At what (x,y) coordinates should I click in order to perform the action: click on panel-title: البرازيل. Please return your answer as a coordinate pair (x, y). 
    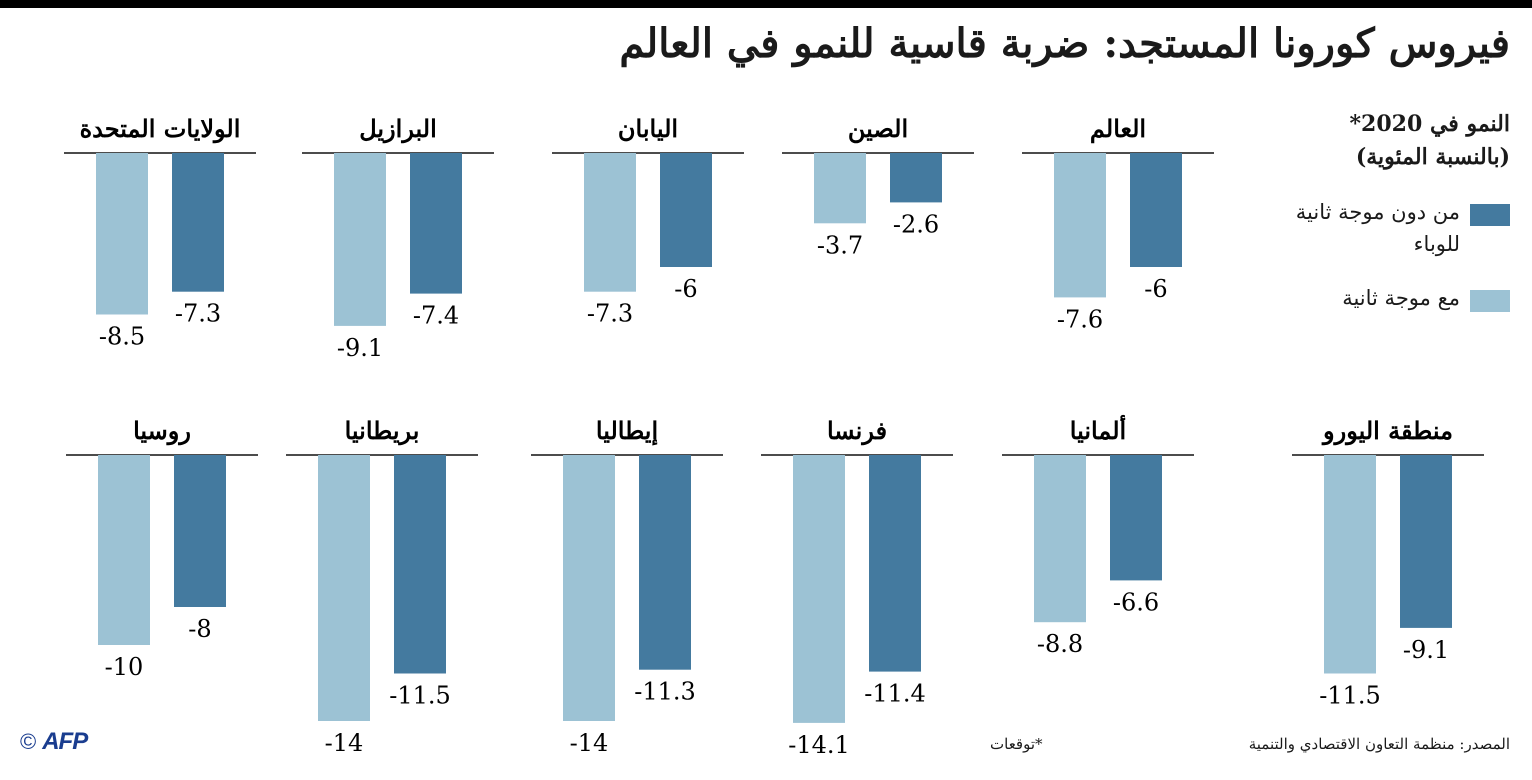
    Looking at the image, I should click on (398, 129).